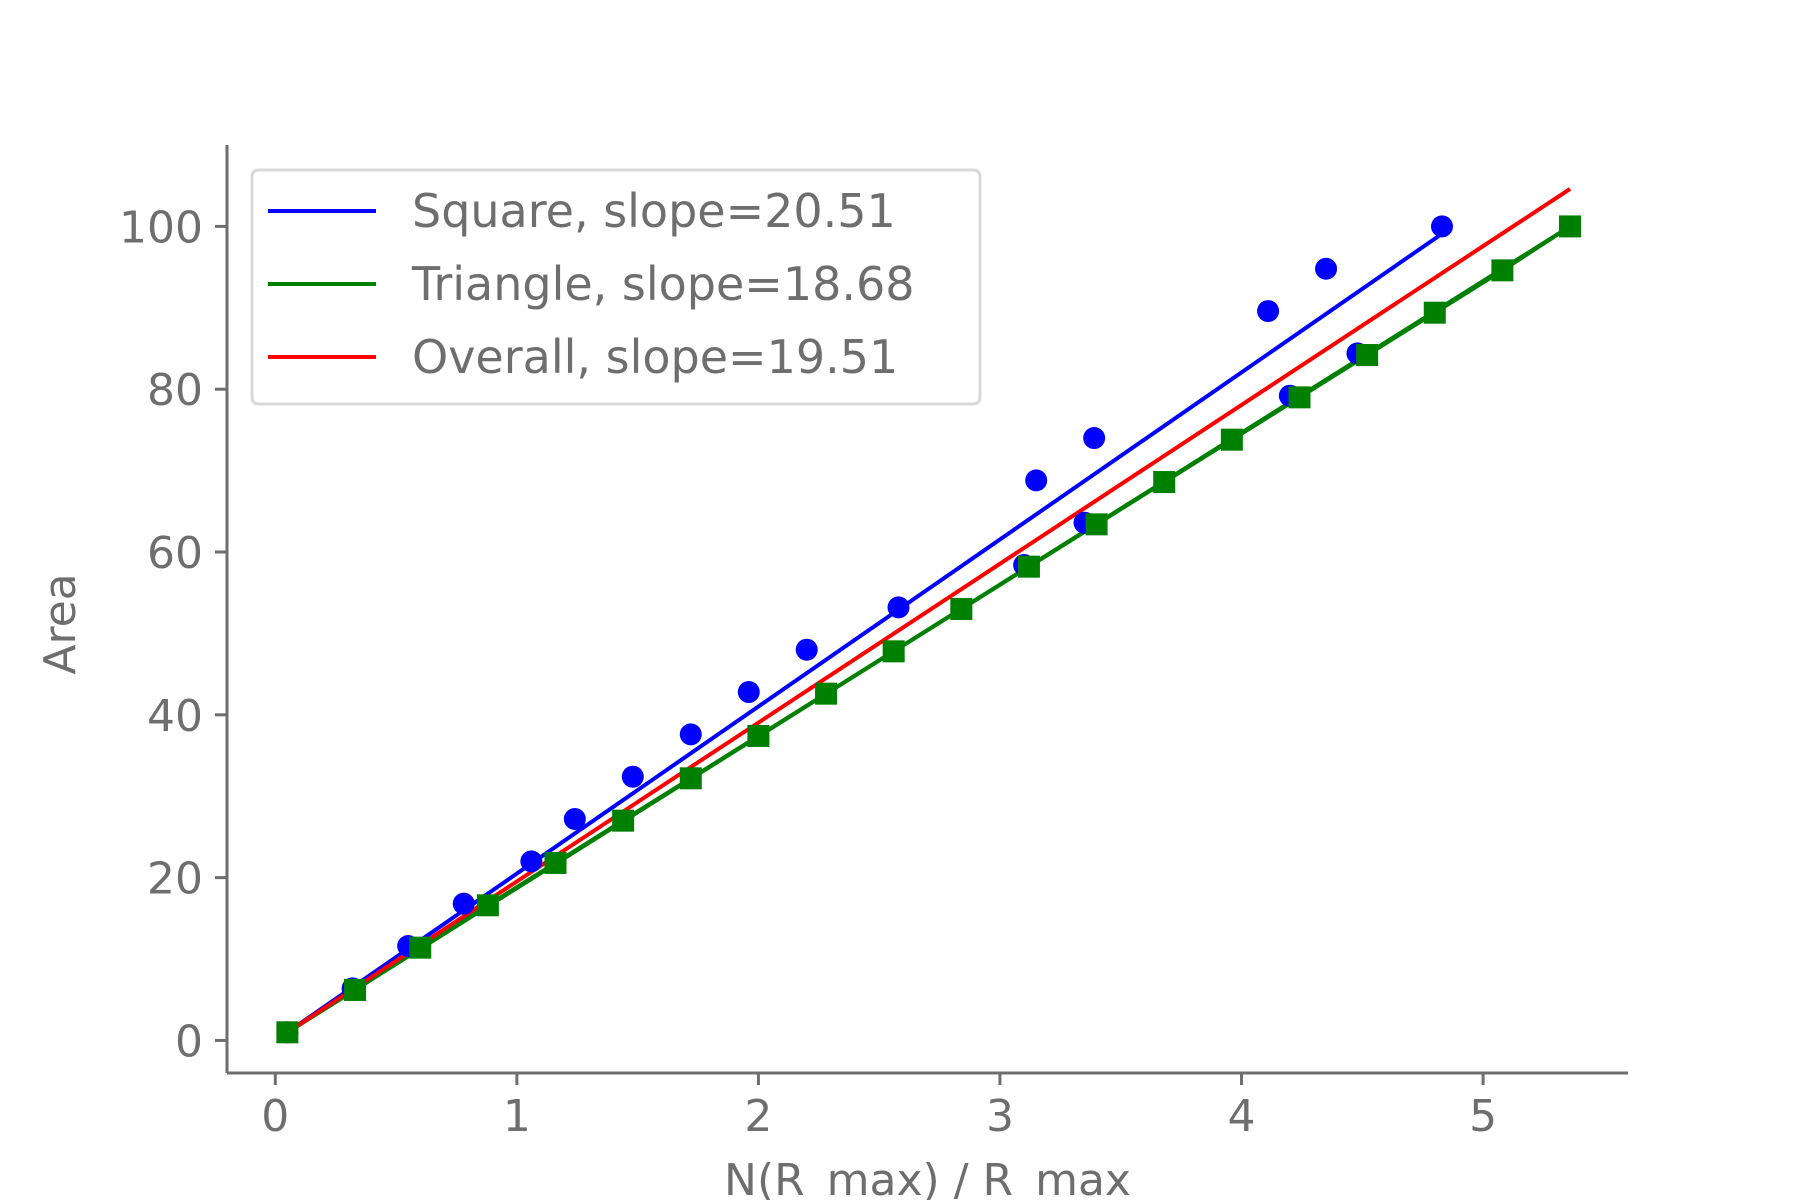 The height and width of the screenshot is (1200, 1800). Describe the element at coordinates (655, 357) in the screenshot. I see `overall-legend-label: Overall, slope=19.51` at that location.